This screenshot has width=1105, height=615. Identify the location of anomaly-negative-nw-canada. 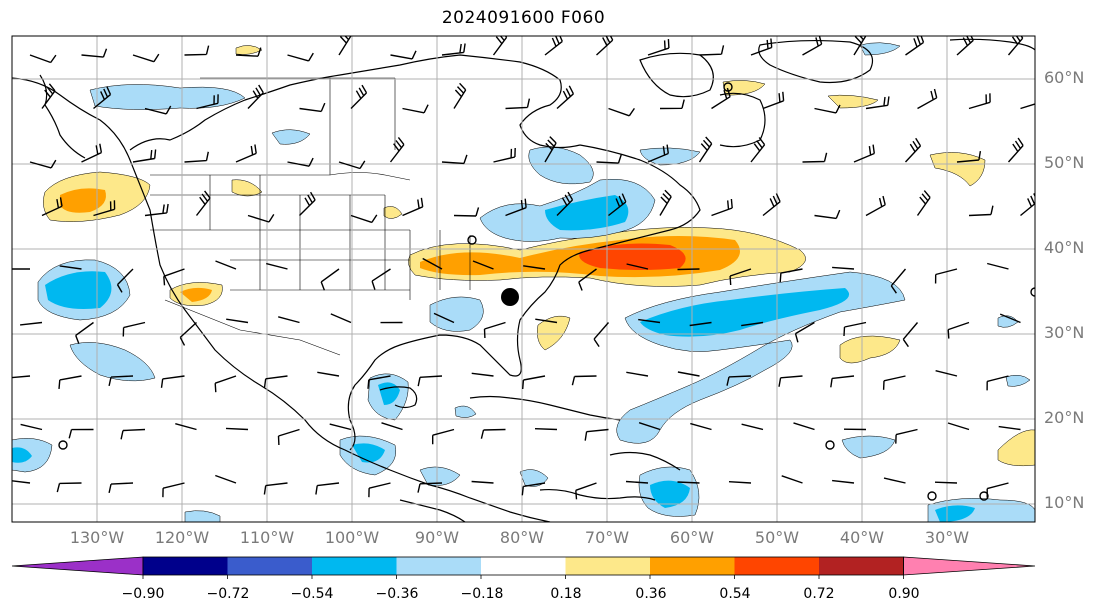
(291, 137).